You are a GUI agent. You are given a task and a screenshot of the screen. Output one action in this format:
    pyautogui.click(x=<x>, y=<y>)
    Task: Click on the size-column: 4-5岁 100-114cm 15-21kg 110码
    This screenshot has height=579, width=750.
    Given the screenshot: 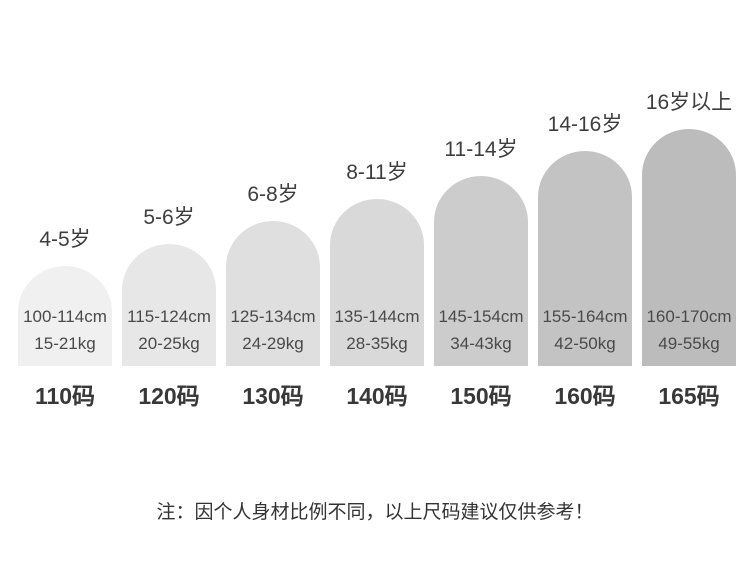 What is the action you would take?
    pyautogui.click(x=65, y=318)
    